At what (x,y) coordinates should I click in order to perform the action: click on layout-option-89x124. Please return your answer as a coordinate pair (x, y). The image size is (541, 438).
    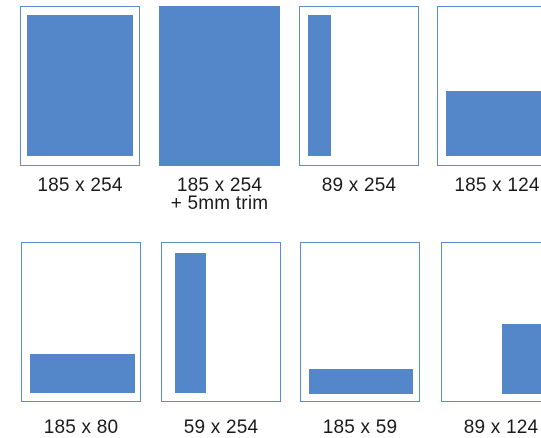
    Looking at the image, I should click on (491, 322).